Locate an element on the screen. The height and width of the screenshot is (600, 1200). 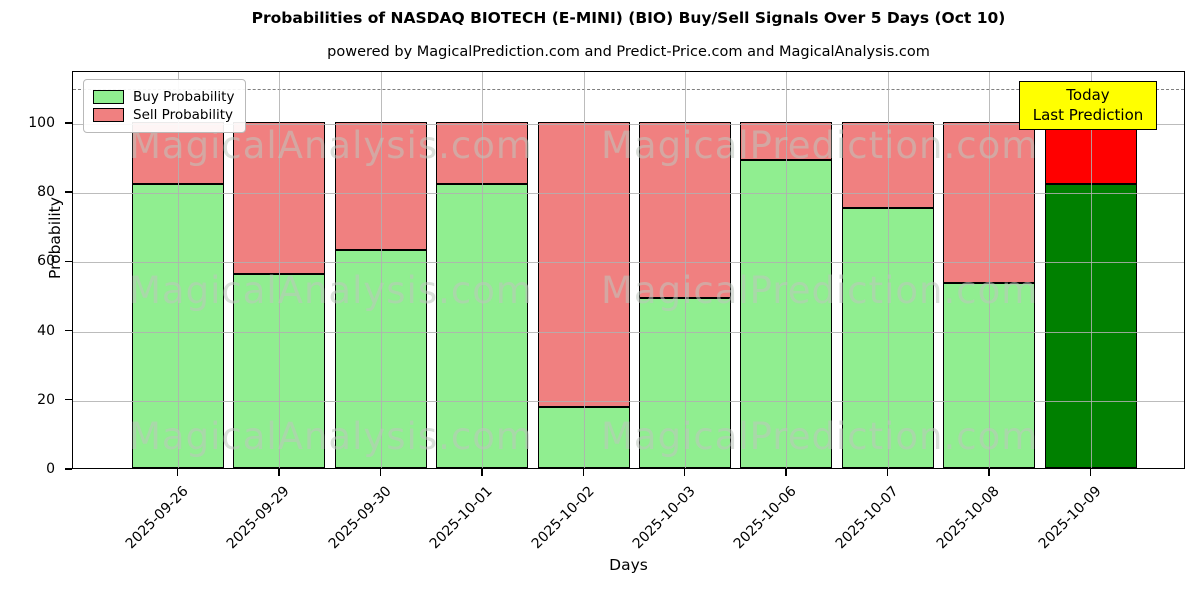
legend-item-sell: Sell Probability is located at coordinates (163, 115).